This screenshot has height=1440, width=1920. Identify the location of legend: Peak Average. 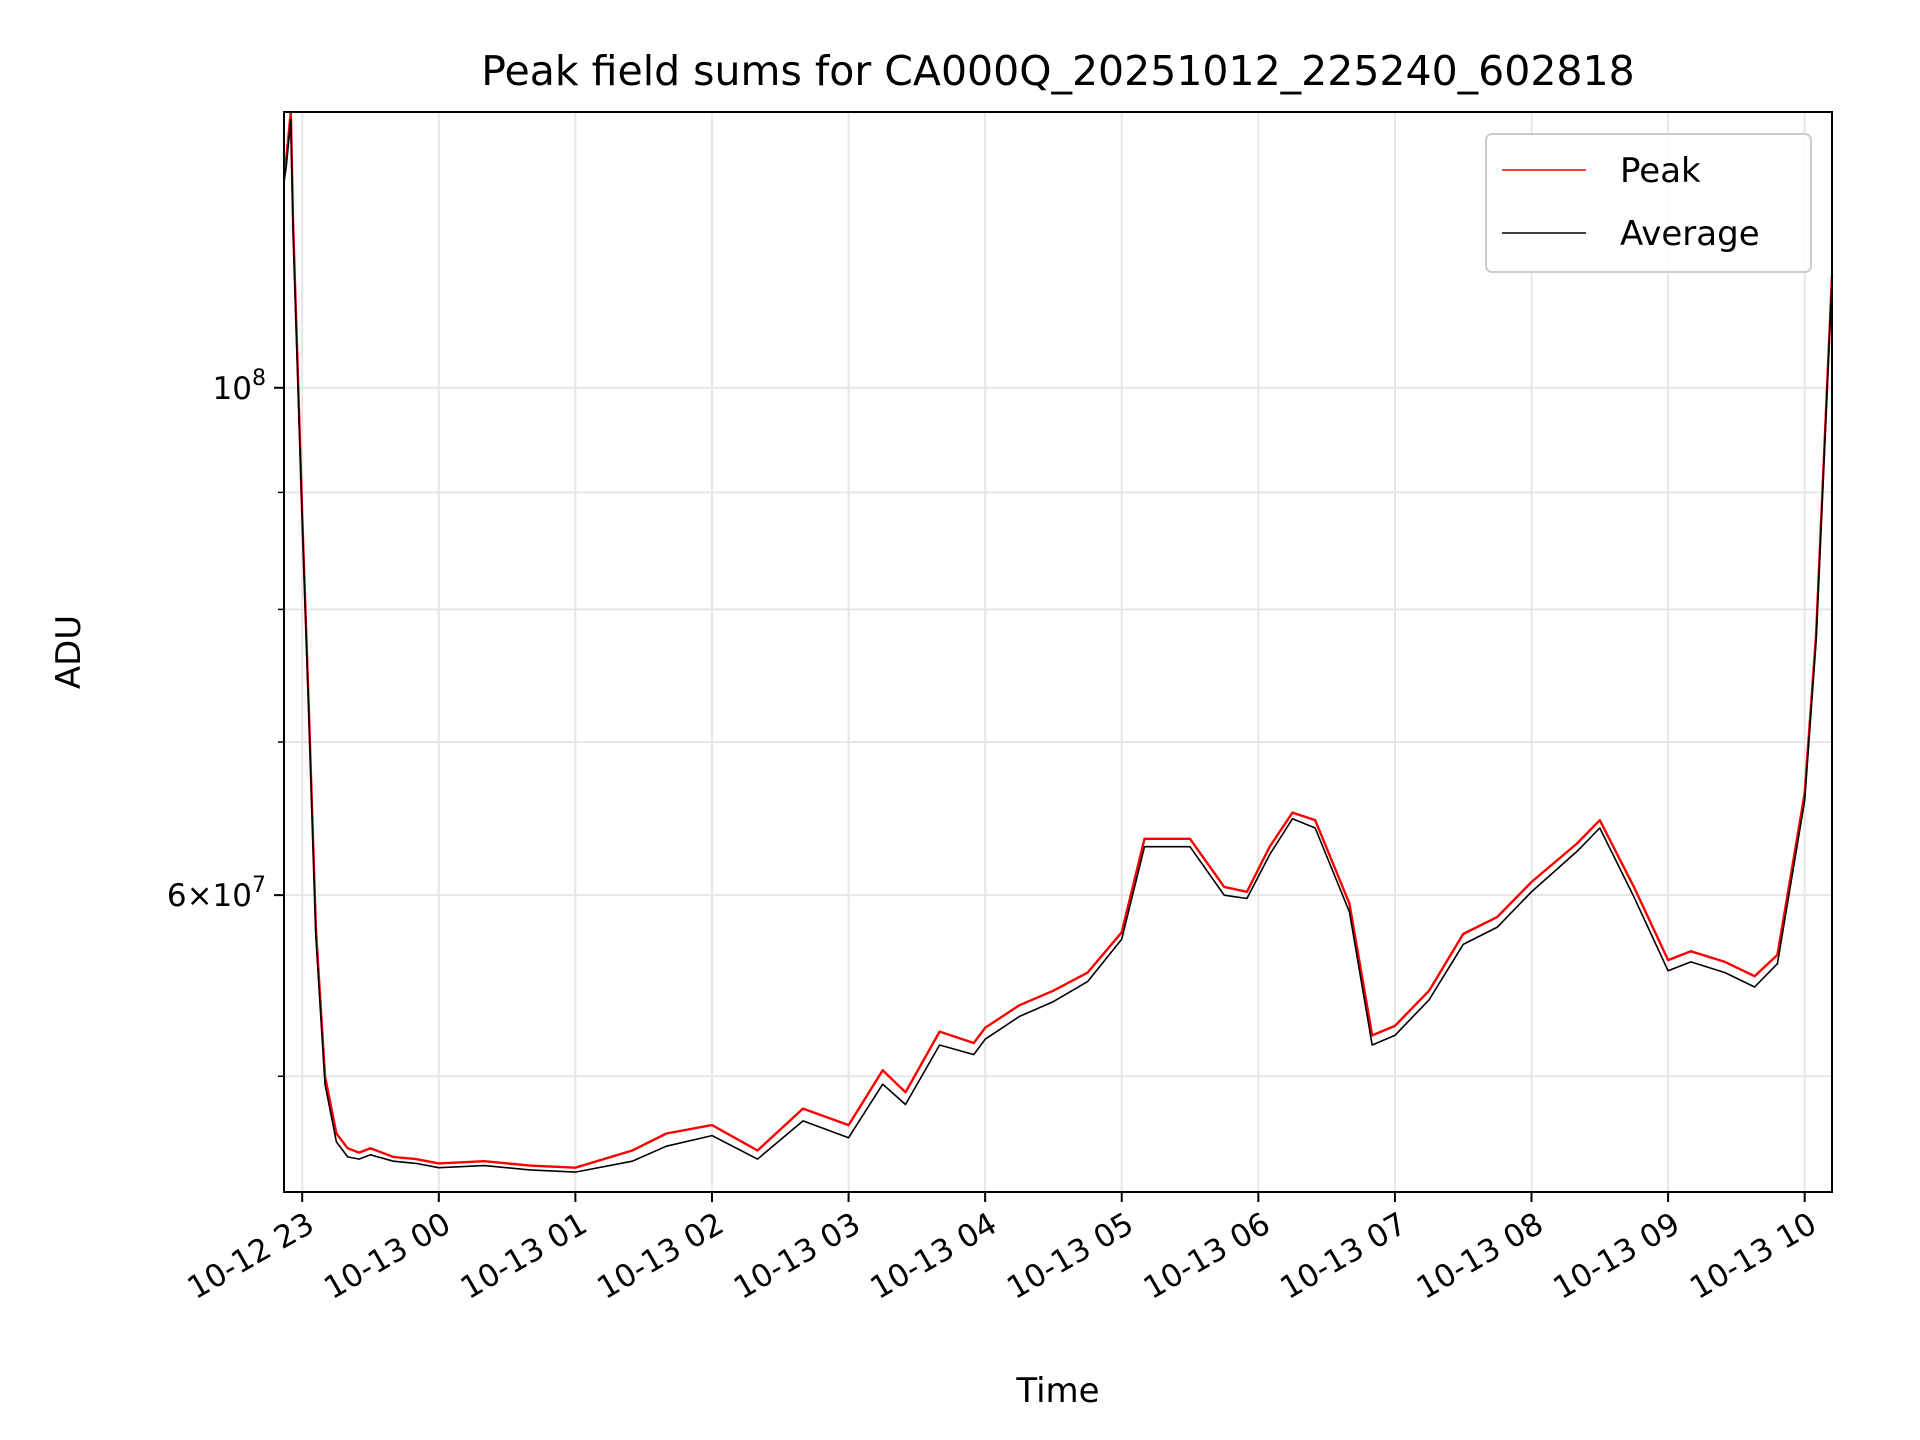
(1648, 203).